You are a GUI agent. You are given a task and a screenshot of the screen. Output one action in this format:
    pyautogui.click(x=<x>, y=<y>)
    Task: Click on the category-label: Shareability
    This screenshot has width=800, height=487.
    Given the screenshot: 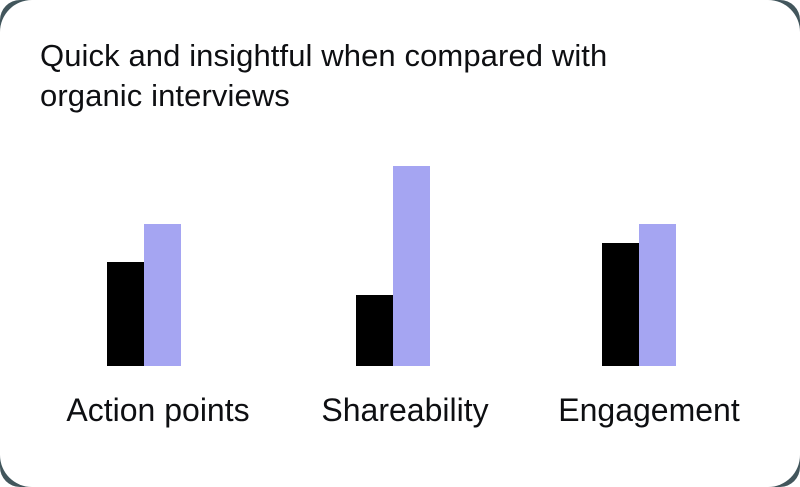 What is the action you would take?
    pyautogui.click(x=405, y=410)
    